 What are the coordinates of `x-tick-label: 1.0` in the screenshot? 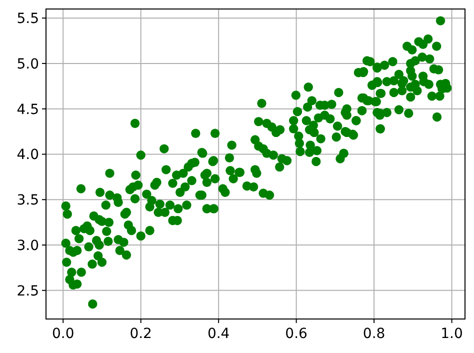 It's located at (451, 334).